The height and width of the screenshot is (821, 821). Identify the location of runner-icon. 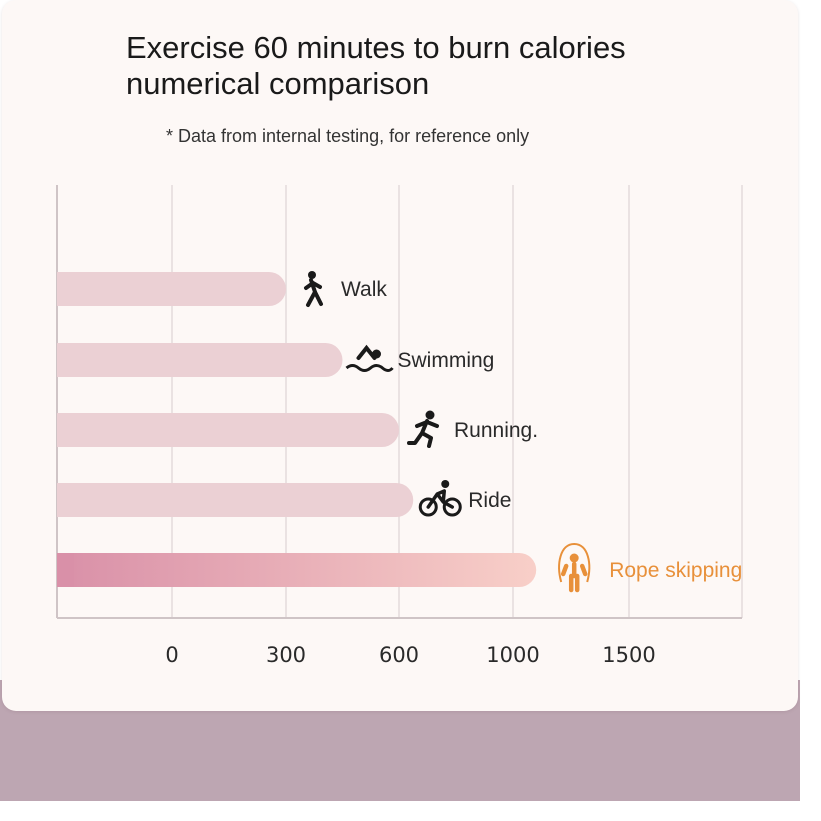
(423, 429).